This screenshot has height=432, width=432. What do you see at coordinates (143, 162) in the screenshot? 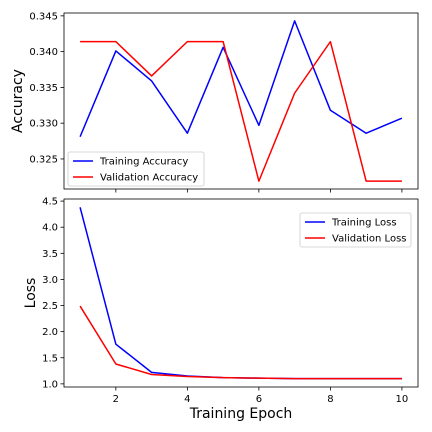
I see `legend-label-training-accuracy: Training Accuracy` at bounding box center [143, 162].